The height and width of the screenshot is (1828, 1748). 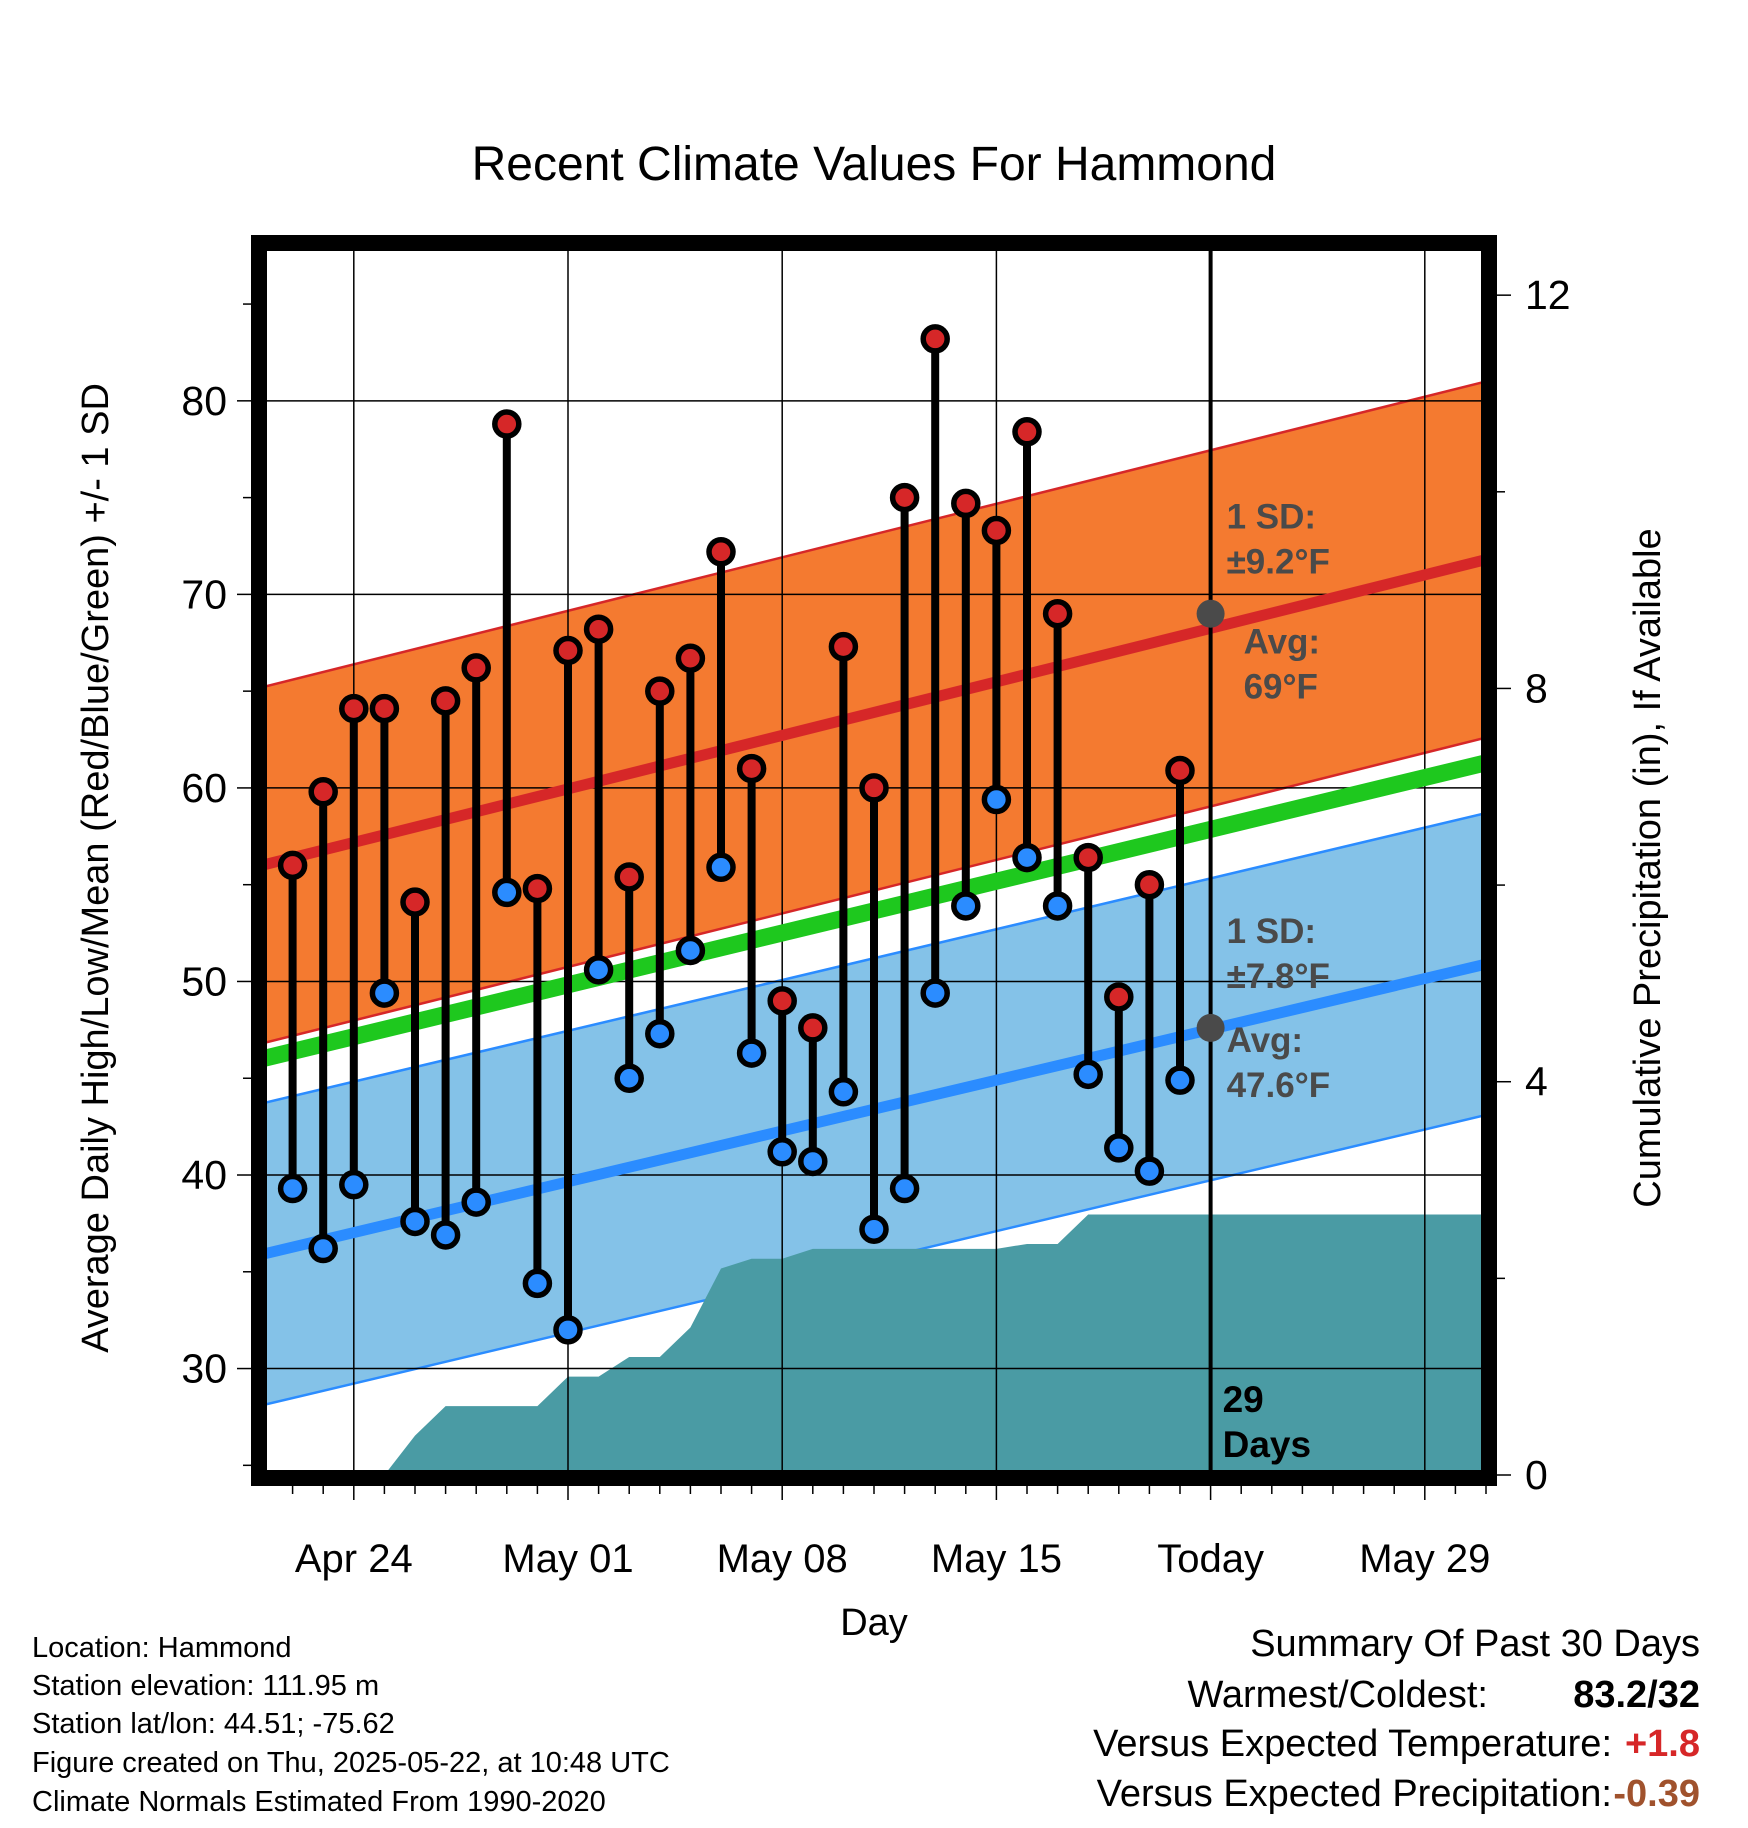 What do you see at coordinates (1271, 931) in the screenshot?
I see `low-sd-label: 1 SD:` at bounding box center [1271, 931].